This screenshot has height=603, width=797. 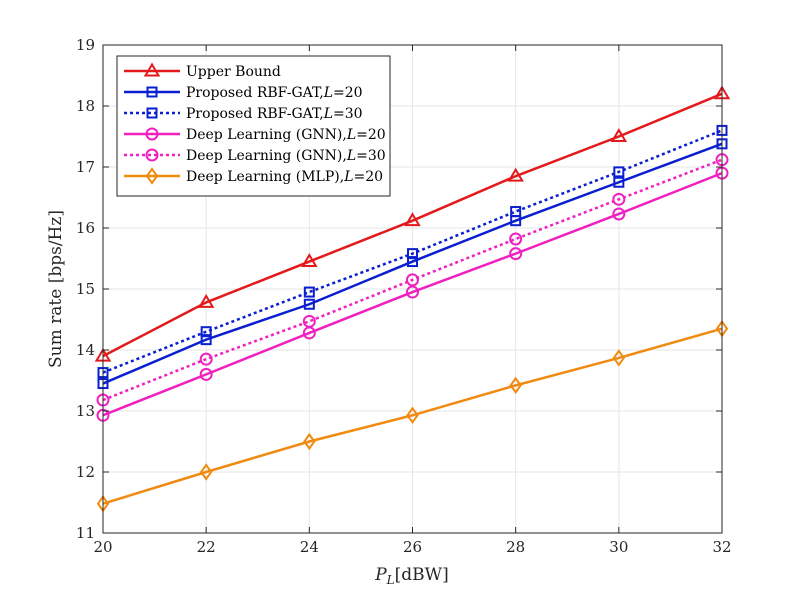 I want to click on legend-entry: Deep Learning (GNN),L=30, so click(x=255, y=156).